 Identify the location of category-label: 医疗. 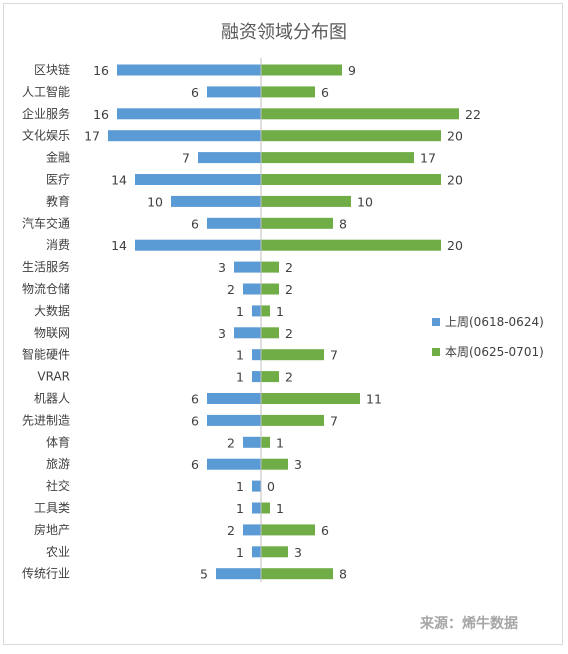
(58, 180).